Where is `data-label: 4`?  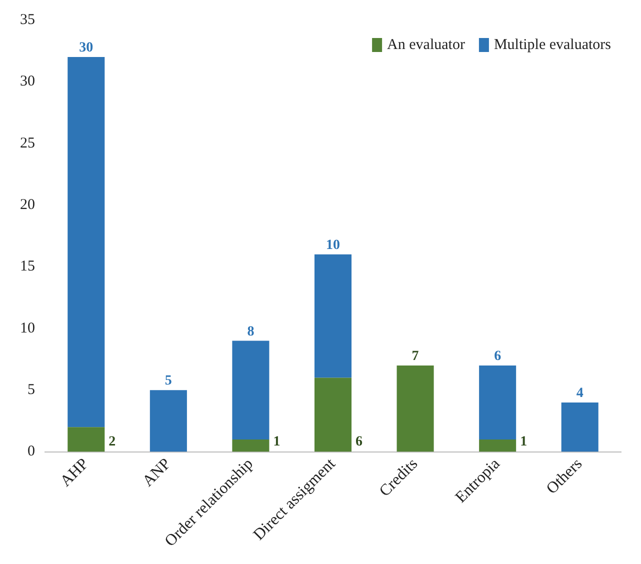
data-label: 4 is located at coordinates (580, 394).